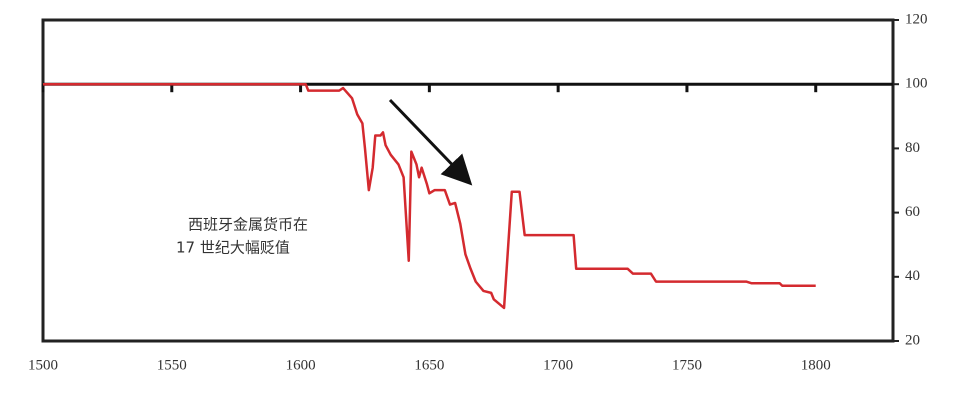 The image size is (958, 401). What do you see at coordinates (687, 365) in the screenshot?
I see `x-tick-label: 1750` at bounding box center [687, 365].